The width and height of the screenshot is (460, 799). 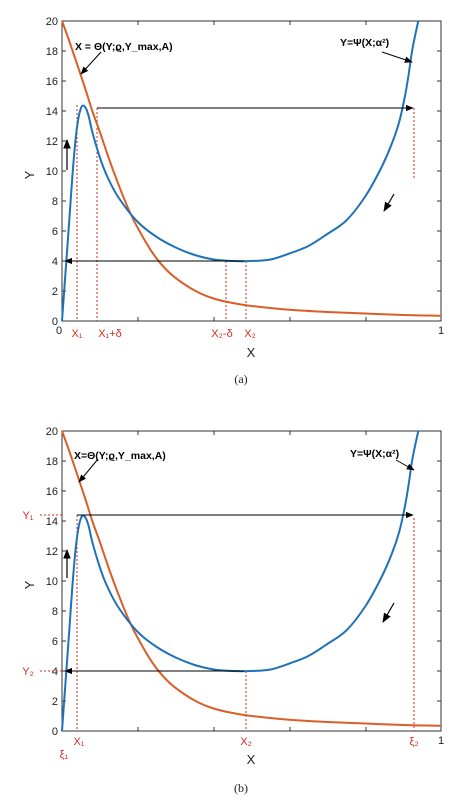 I want to click on theta-label-a: X = Θ(Y;ϱ,Y_max,A), so click(x=124, y=47).